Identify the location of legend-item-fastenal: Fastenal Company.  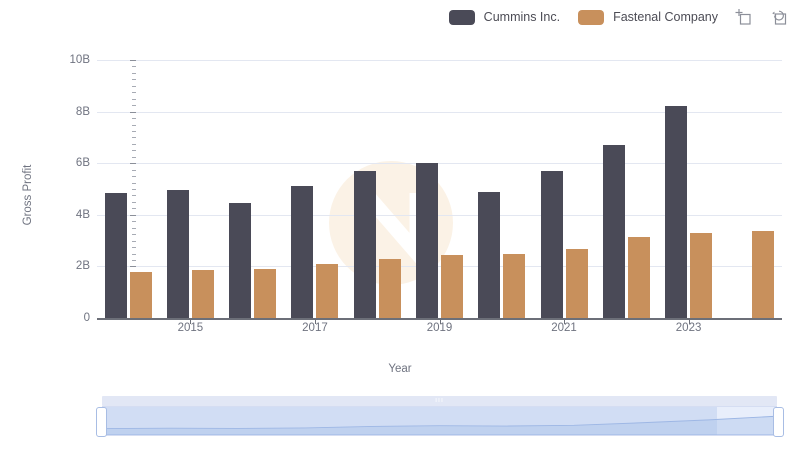
(648, 17).